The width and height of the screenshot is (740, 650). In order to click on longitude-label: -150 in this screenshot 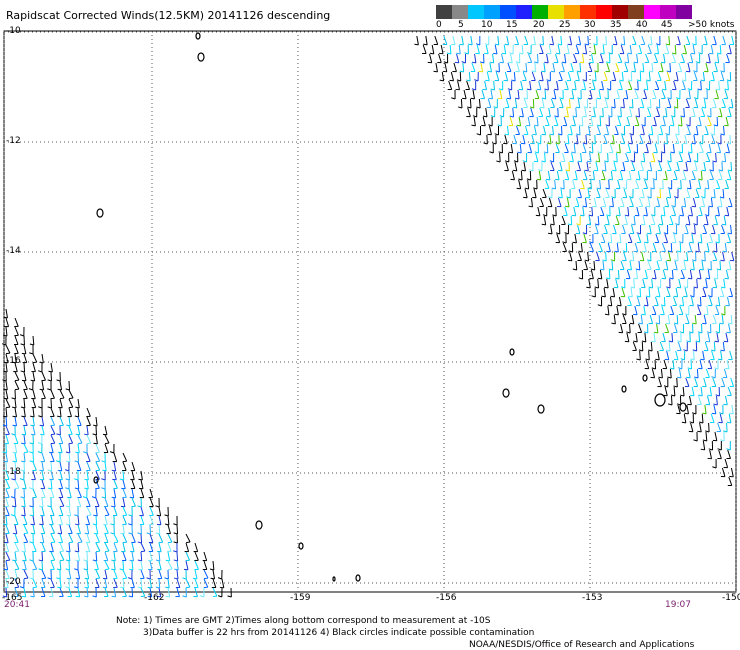, I will do `click(731, 598)`.